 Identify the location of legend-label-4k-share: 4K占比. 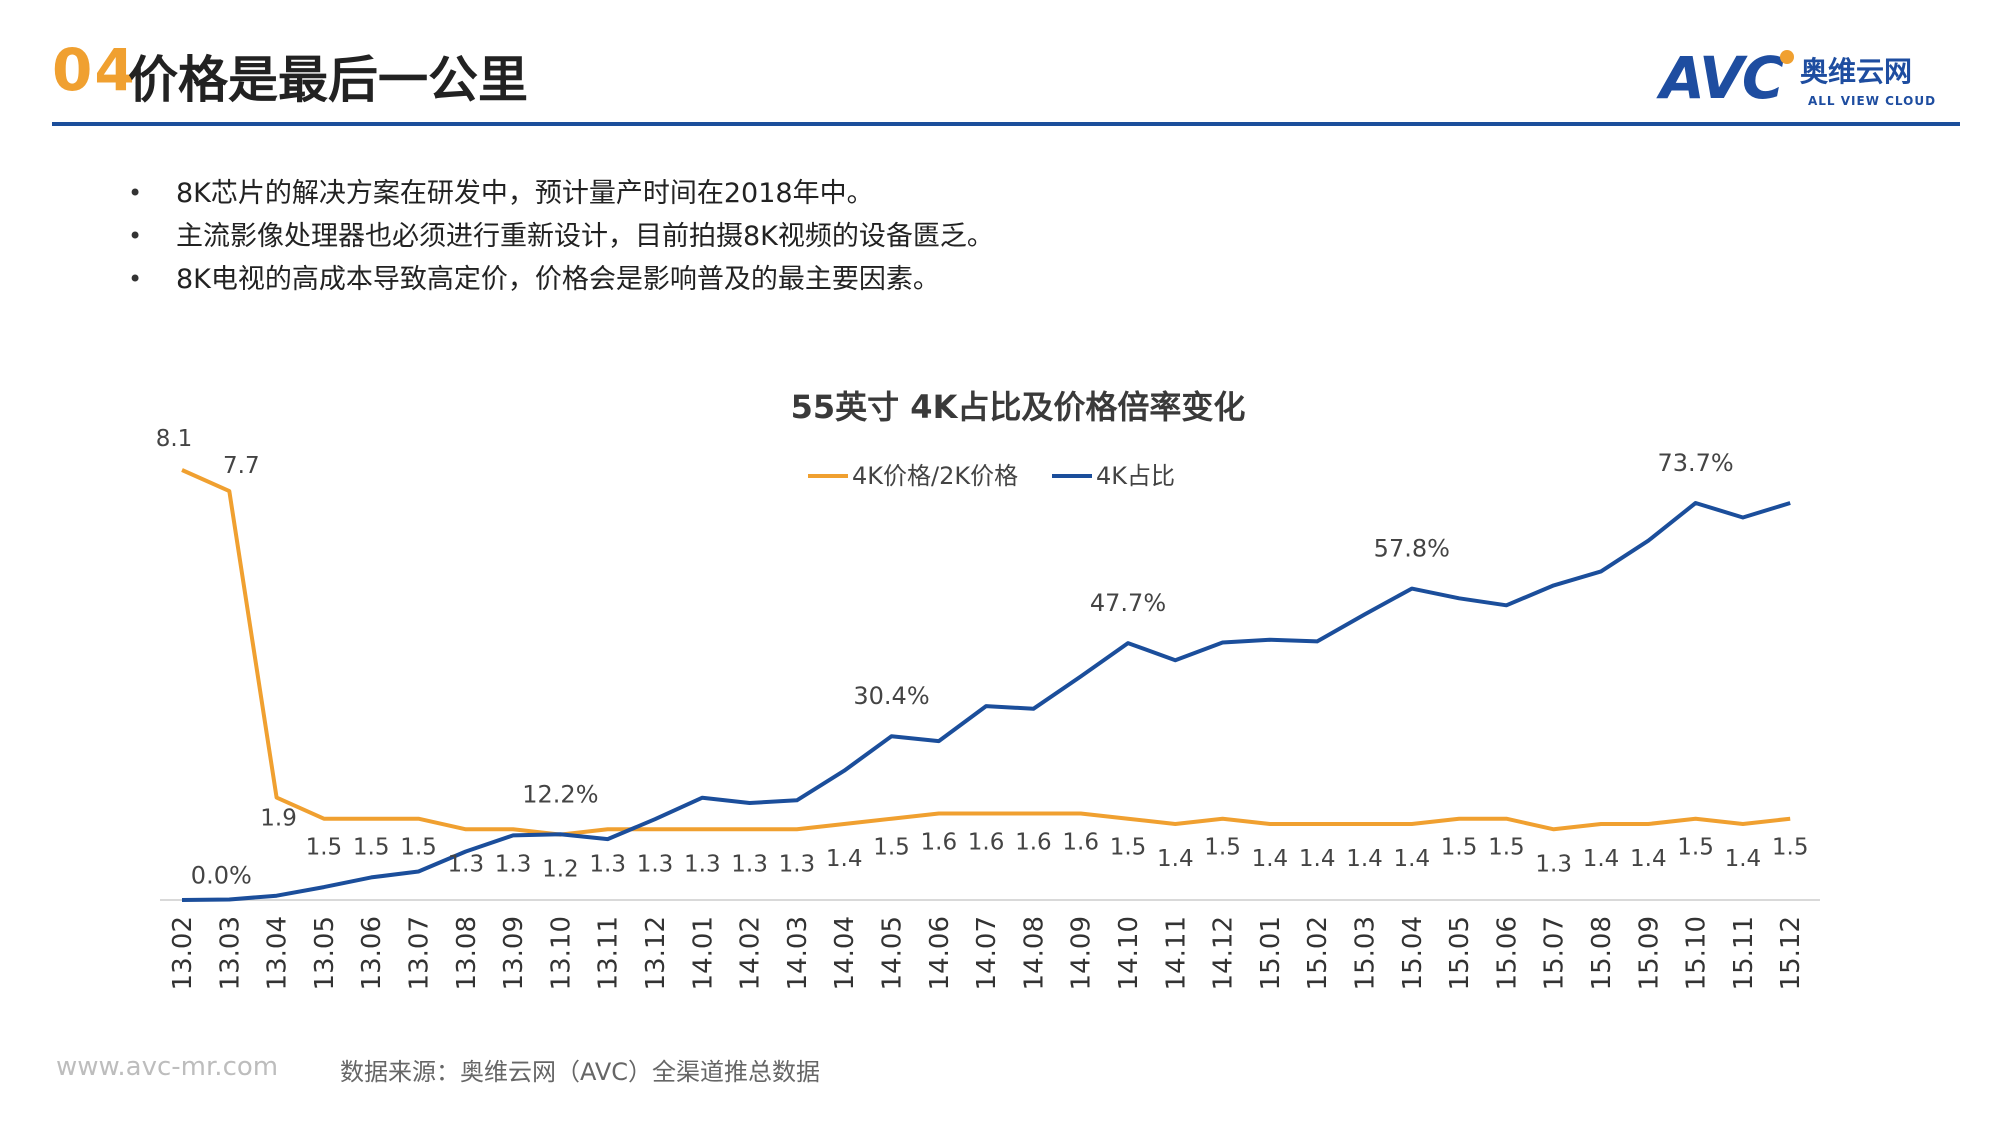
(1135, 476).